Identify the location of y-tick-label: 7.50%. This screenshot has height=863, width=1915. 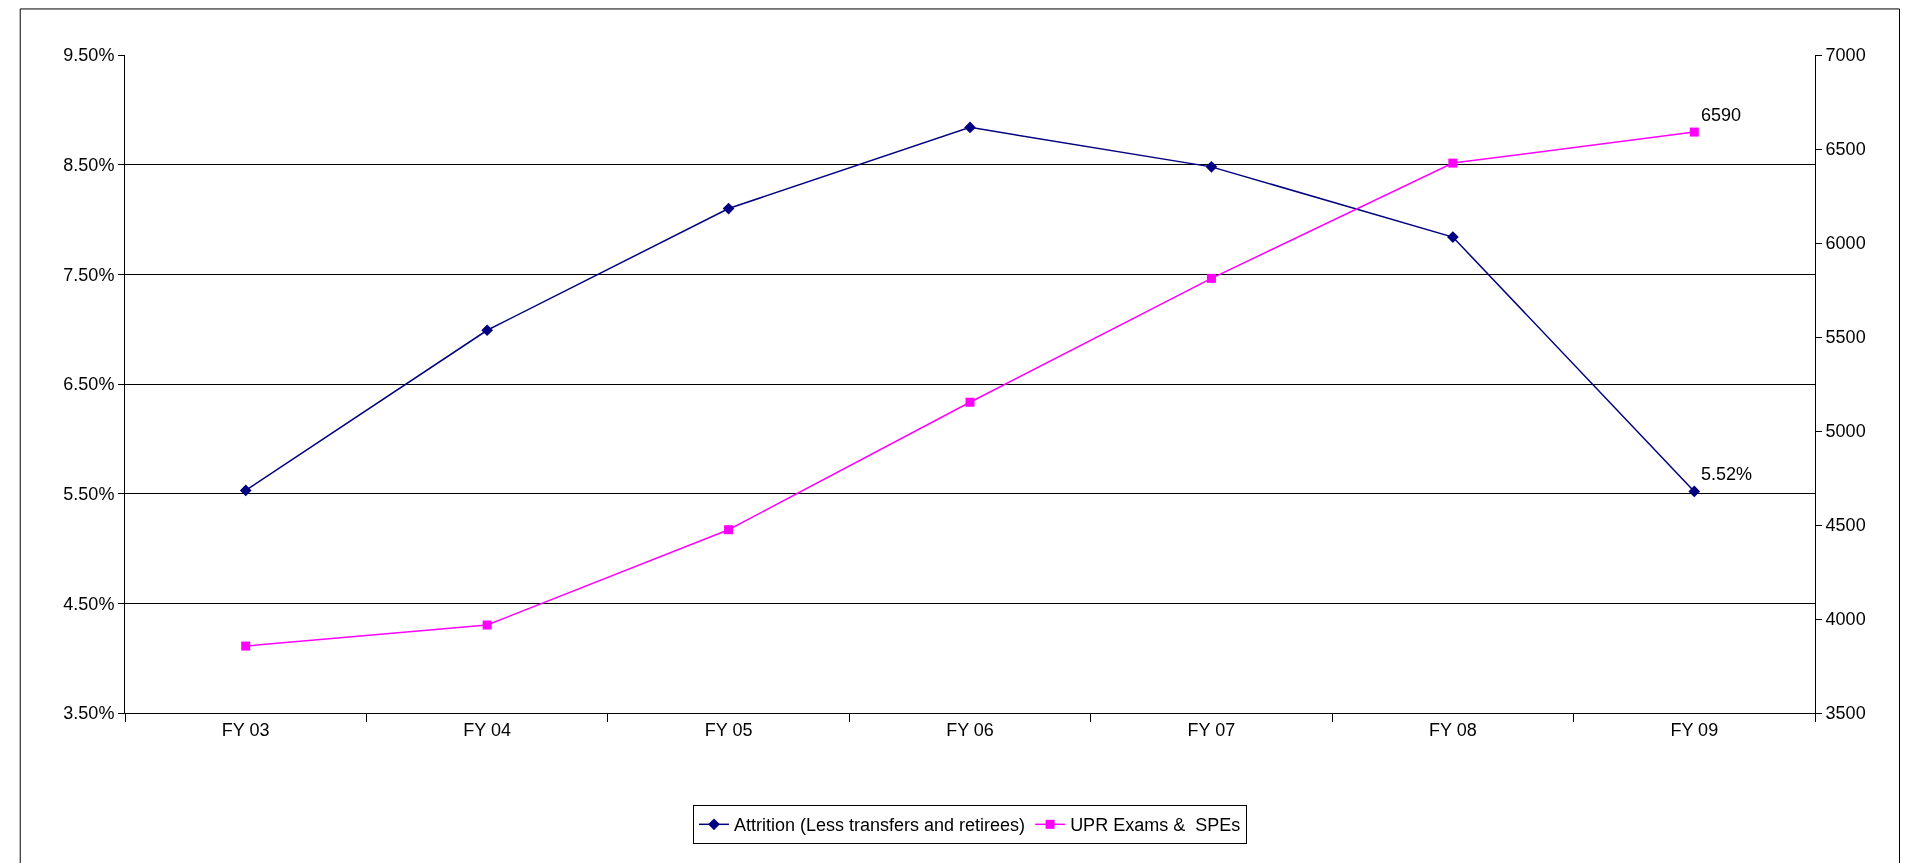
(89, 274).